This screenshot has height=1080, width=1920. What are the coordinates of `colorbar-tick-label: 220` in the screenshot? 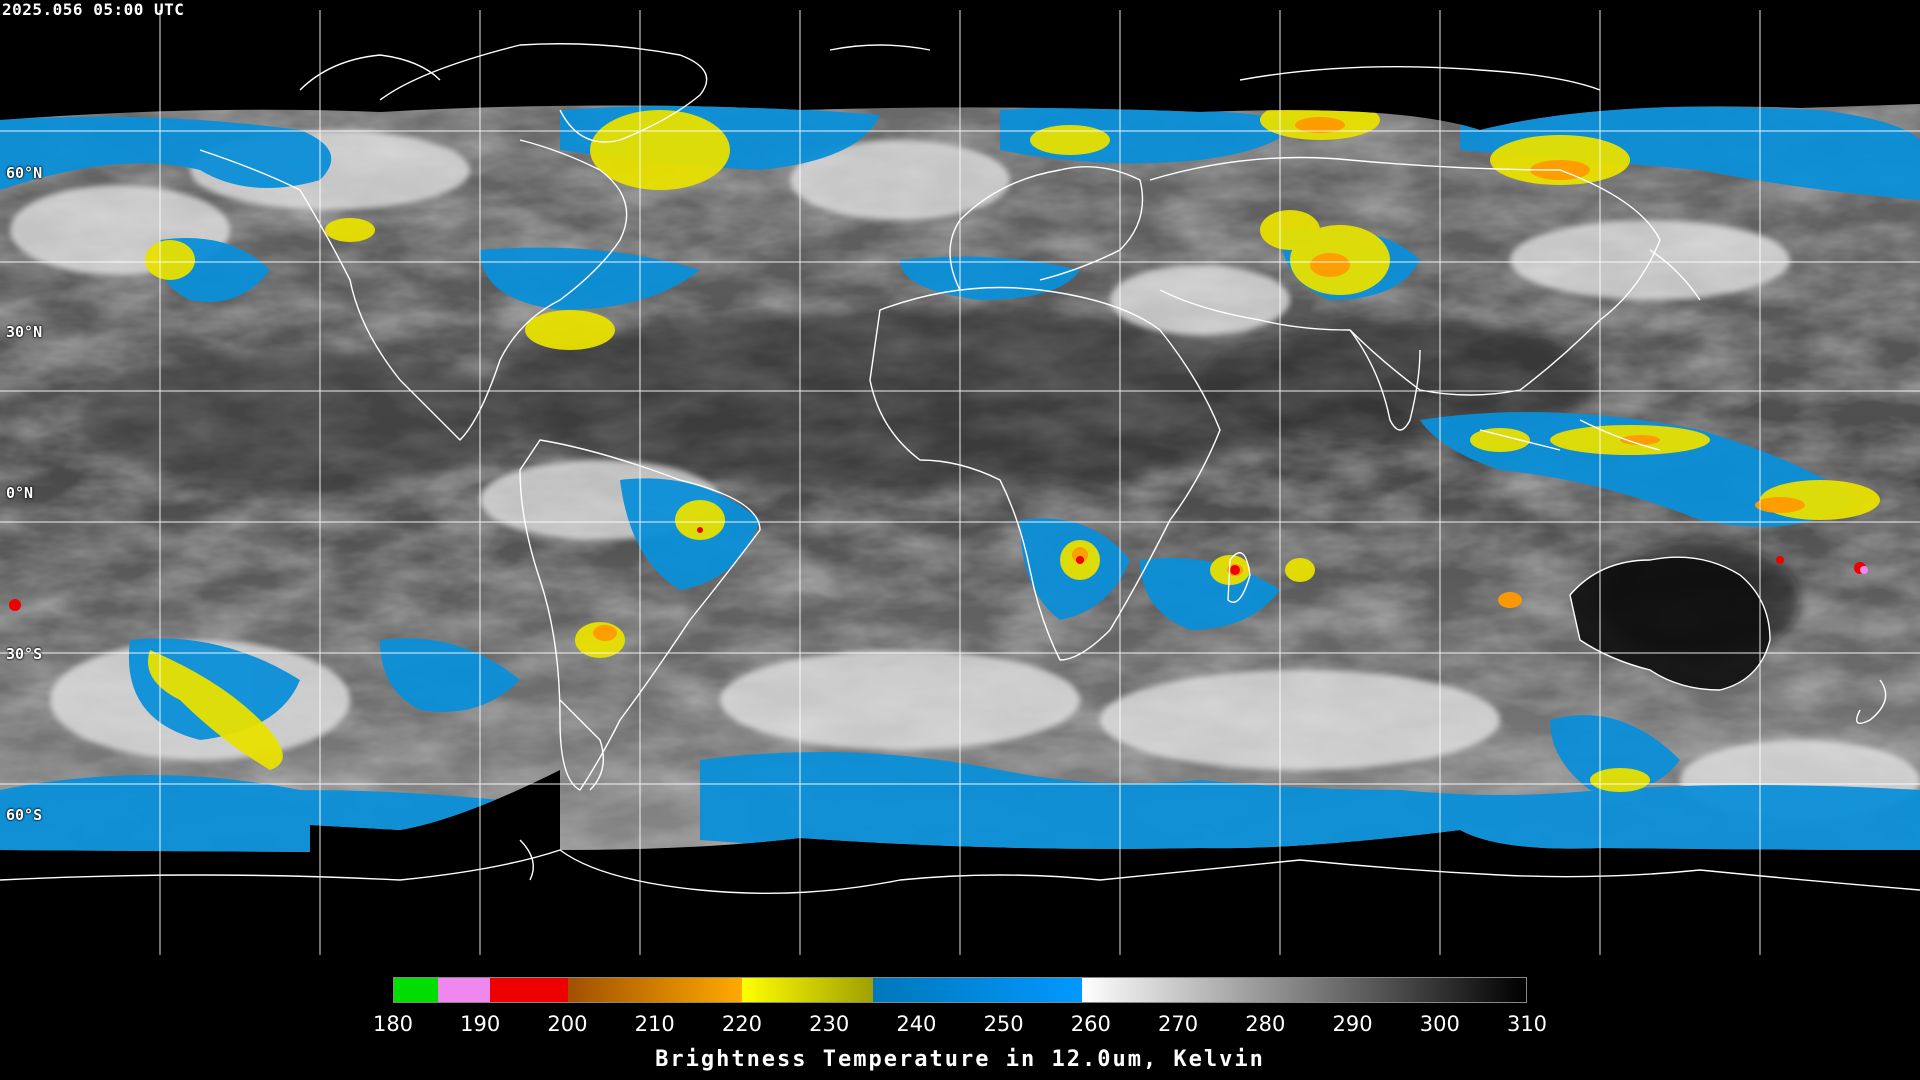 It's located at (741, 1024).